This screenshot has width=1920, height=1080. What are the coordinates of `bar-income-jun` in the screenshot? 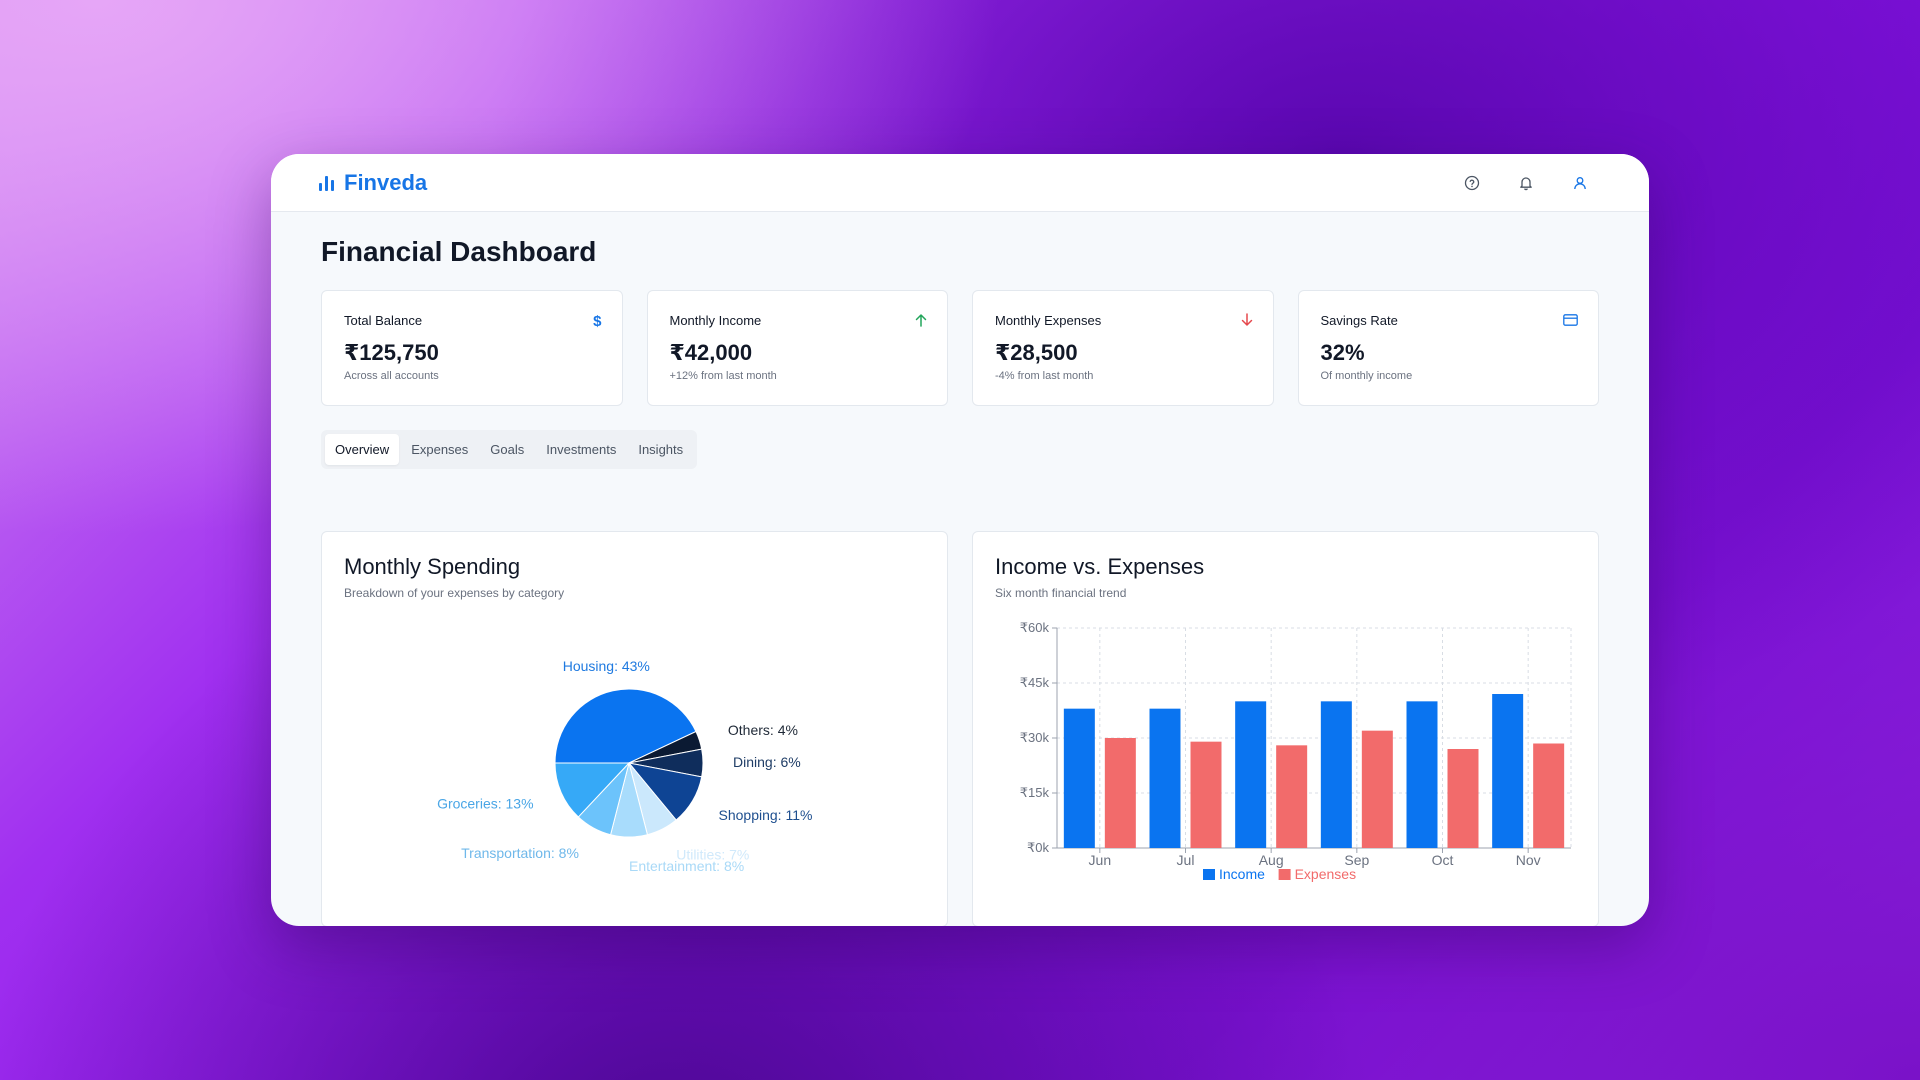 It's located at (1079, 778).